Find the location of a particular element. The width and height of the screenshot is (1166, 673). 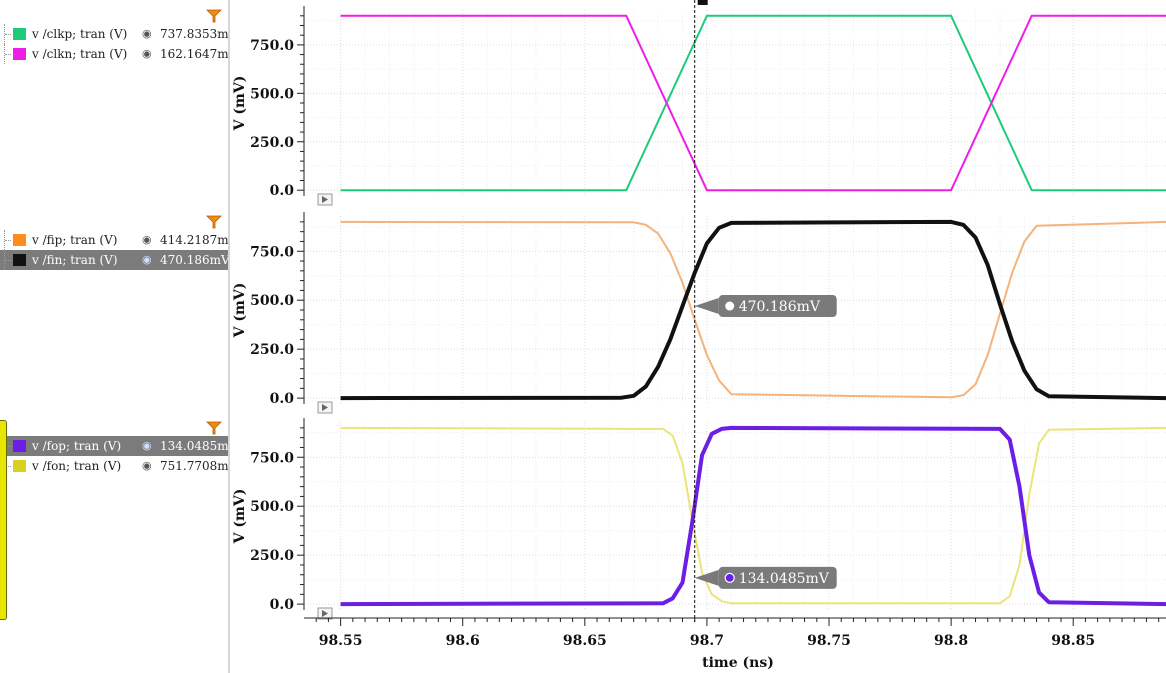

legend-signal-row: v /fip; tran (V) ◉ 414.2187m is located at coordinates (114, 240).